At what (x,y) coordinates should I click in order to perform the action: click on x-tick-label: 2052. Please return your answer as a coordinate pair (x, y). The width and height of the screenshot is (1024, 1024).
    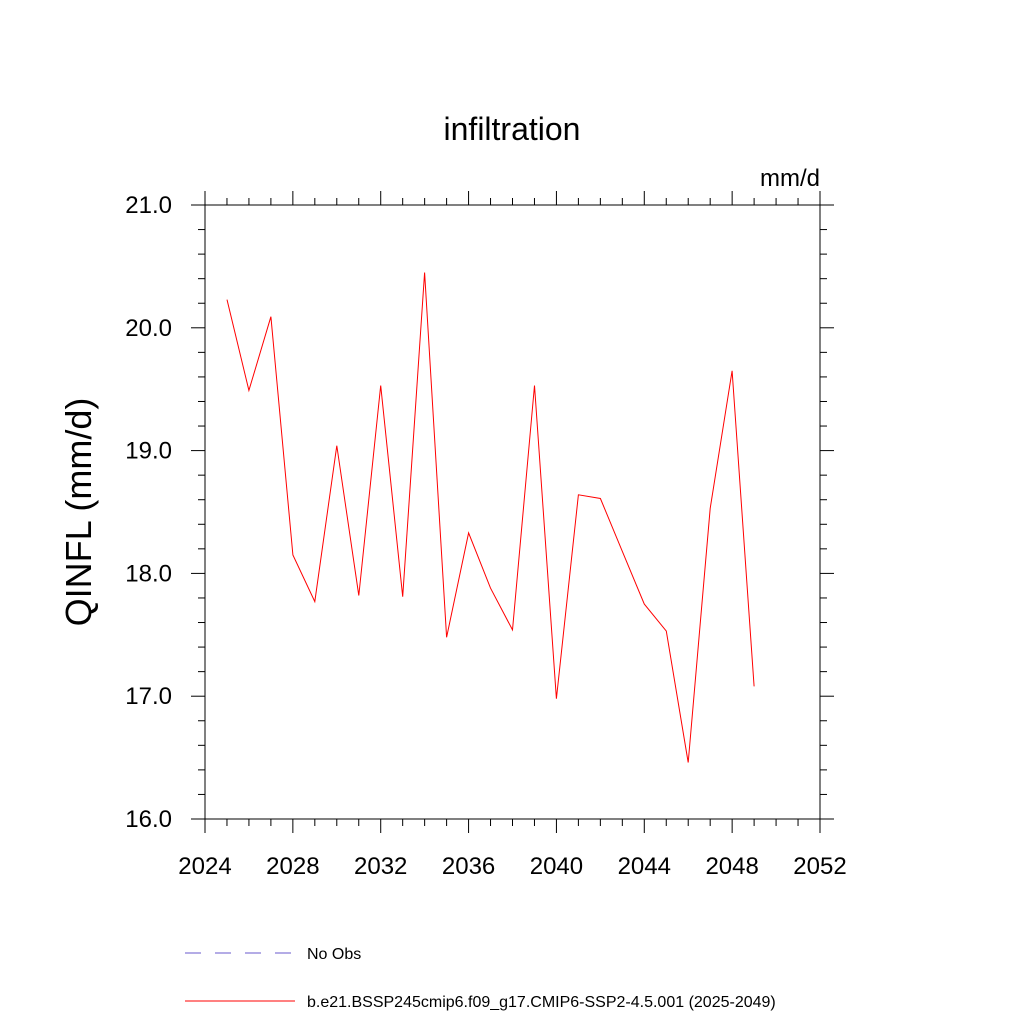
    Looking at the image, I should click on (819, 866).